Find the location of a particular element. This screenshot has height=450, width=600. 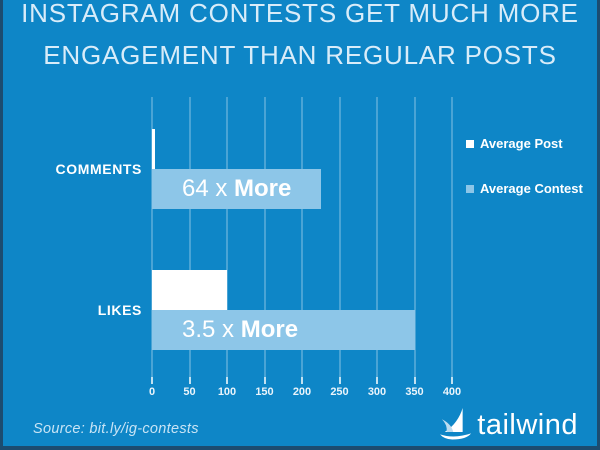

annotation-value: 3.5 x is located at coordinates (211, 329).